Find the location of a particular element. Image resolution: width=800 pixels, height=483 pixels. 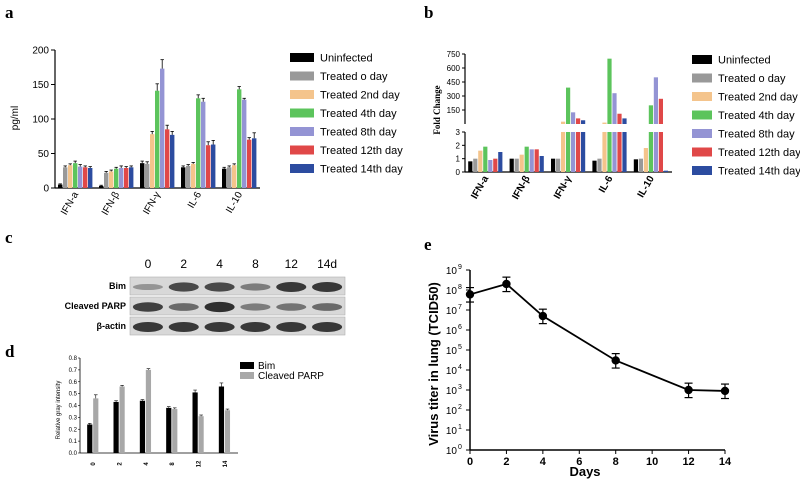

panel-d-xtick-label: 0 is located at coordinates (94, 464).